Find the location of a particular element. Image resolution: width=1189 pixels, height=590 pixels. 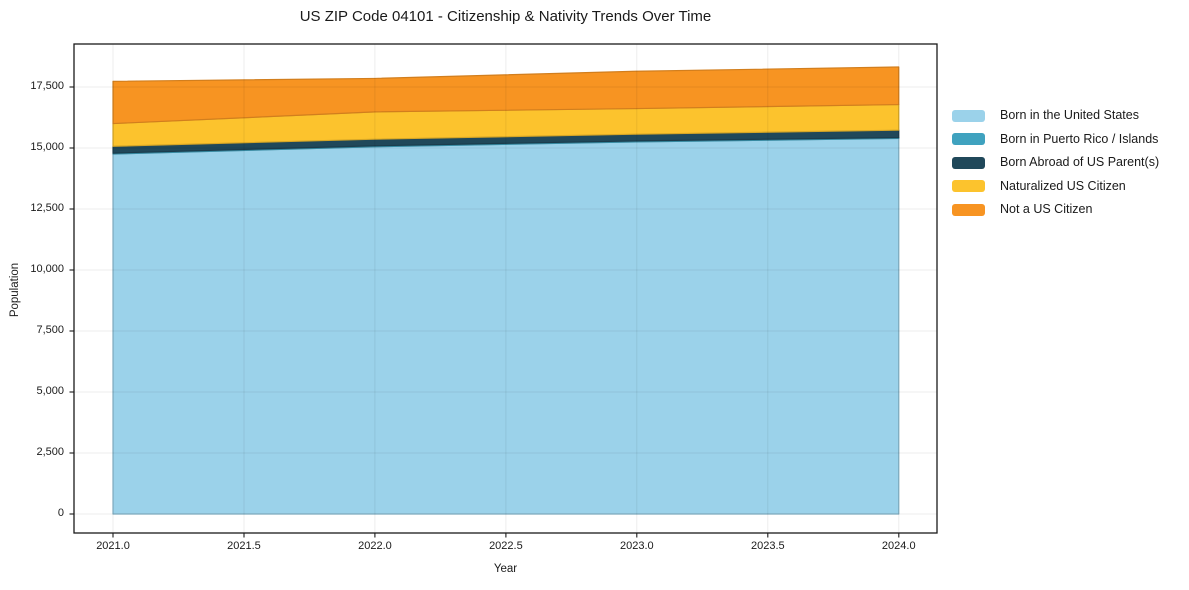

x-tick-label: 2023.5 is located at coordinates (767, 546).